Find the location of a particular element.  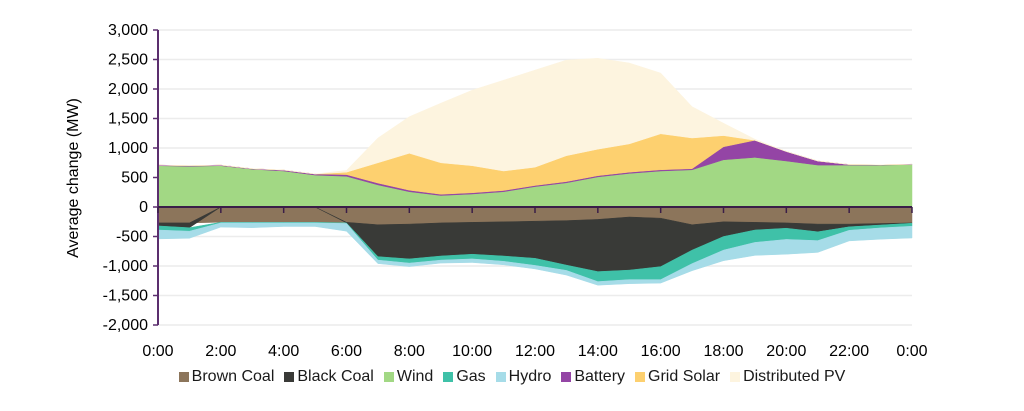

legend-item: Gas is located at coordinates (464, 377).